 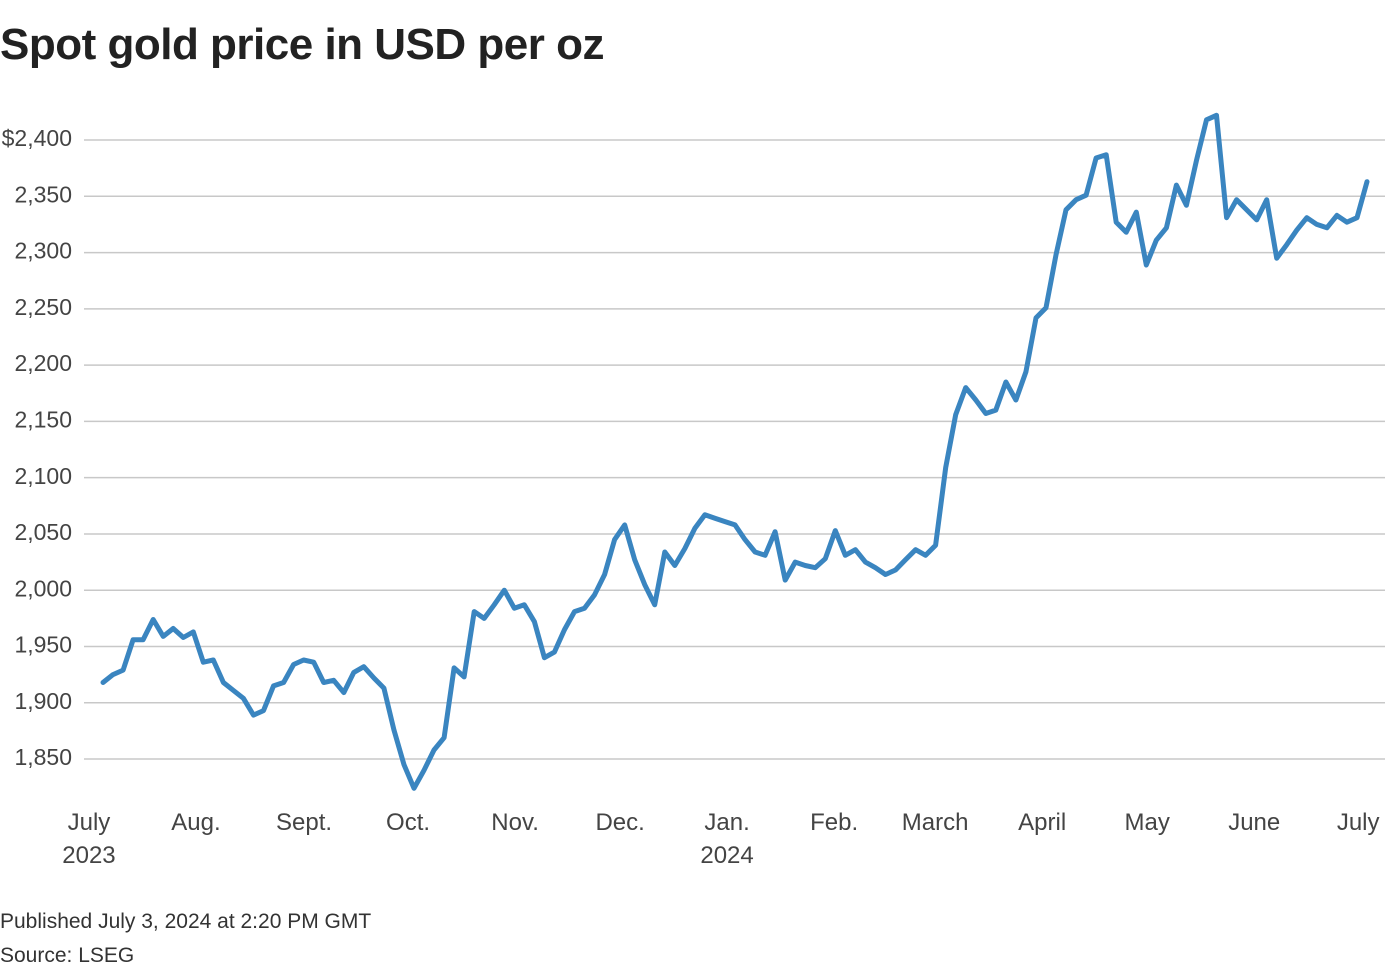 What do you see at coordinates (43, 588) in the screenshot?
I see `y-tick-label: 2,000` at bounding box center [43, 588].